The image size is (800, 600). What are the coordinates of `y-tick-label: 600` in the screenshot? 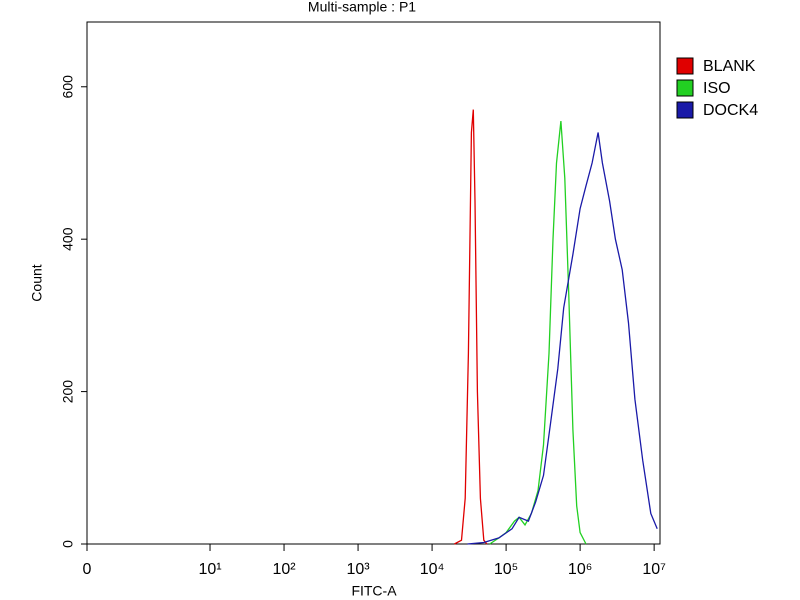 It's located at (68, 87).